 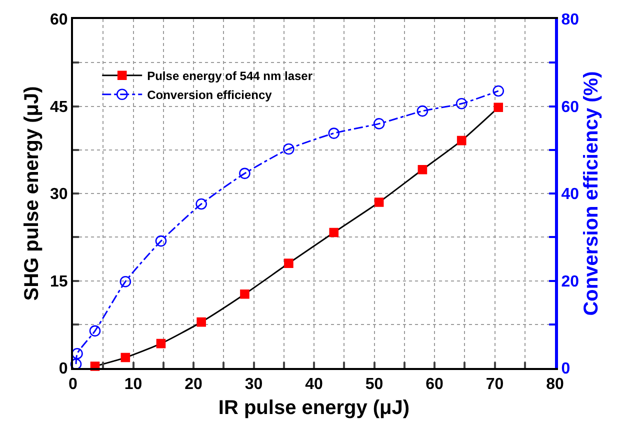 I want to click on y-tick-label: 60, so click(x=59, y=20).